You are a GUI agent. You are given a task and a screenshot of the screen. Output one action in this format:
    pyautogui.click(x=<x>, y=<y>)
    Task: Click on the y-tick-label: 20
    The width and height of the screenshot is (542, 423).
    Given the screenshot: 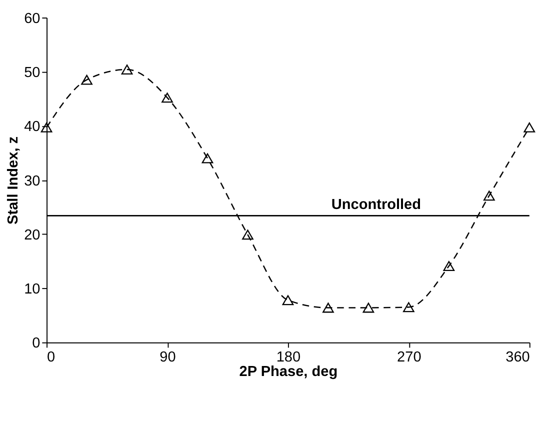 What is the action you would take?
    pyautogui.click(x=32, y=235)
    